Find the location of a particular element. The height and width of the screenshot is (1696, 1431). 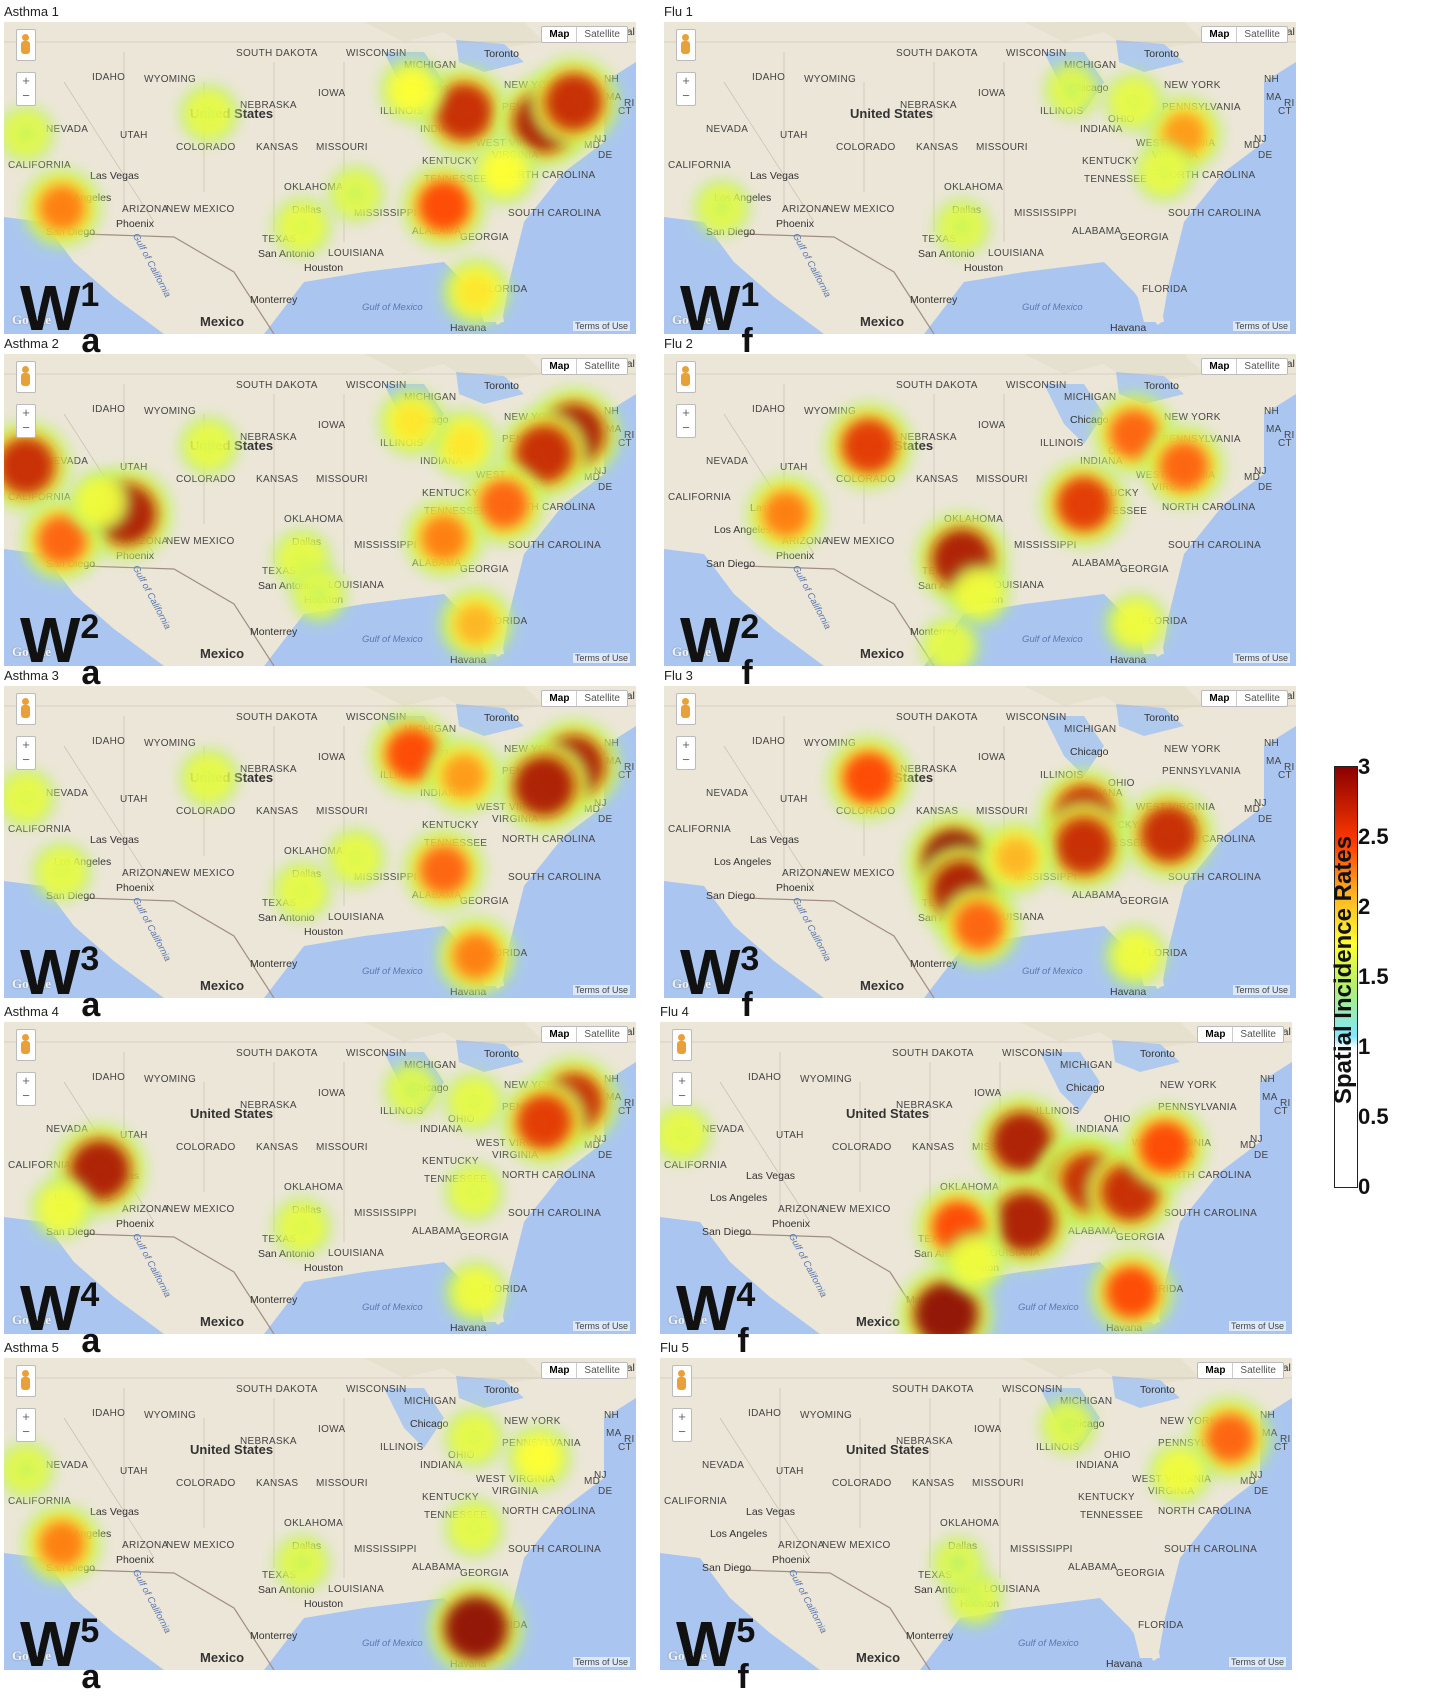

google-logo: Google is located at coordinates (691, 651).